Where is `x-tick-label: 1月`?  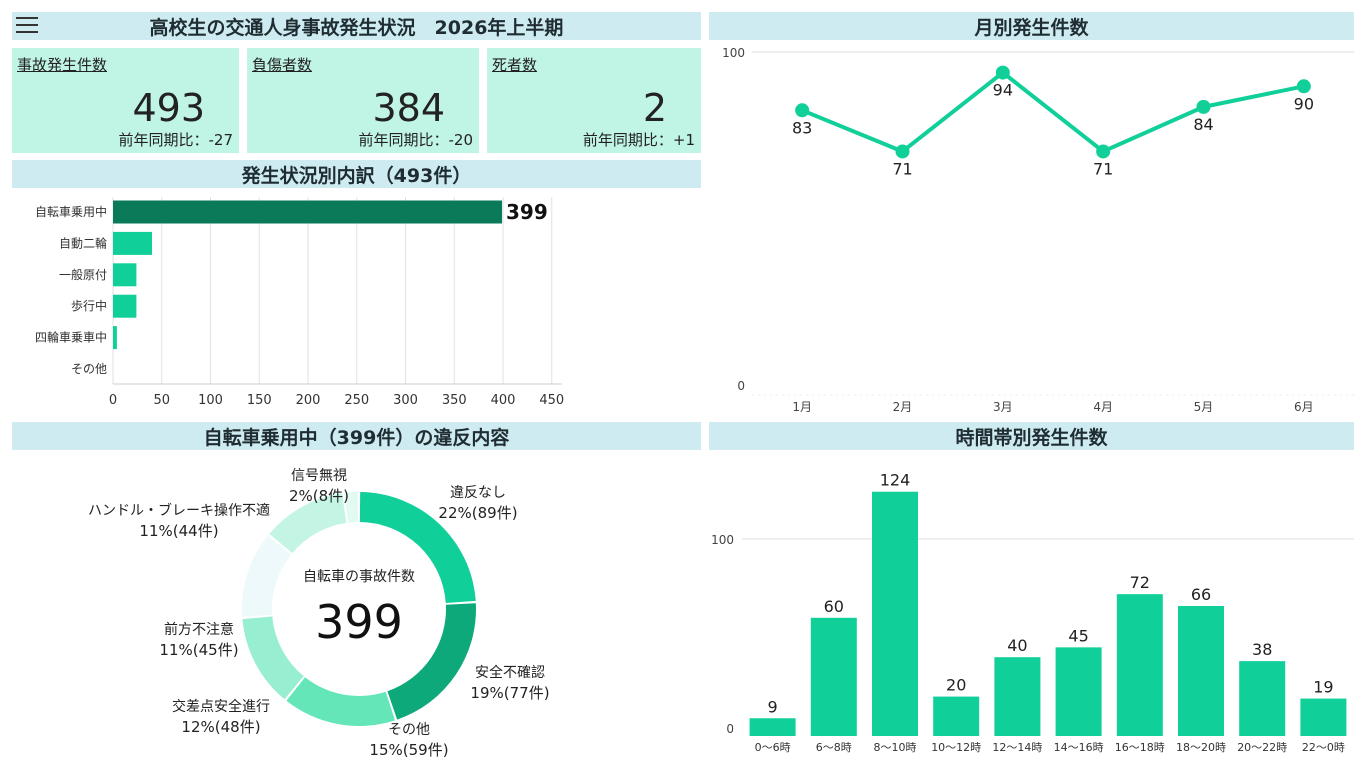
x-tick-label: 1月 is located at coordinates (802, 407).